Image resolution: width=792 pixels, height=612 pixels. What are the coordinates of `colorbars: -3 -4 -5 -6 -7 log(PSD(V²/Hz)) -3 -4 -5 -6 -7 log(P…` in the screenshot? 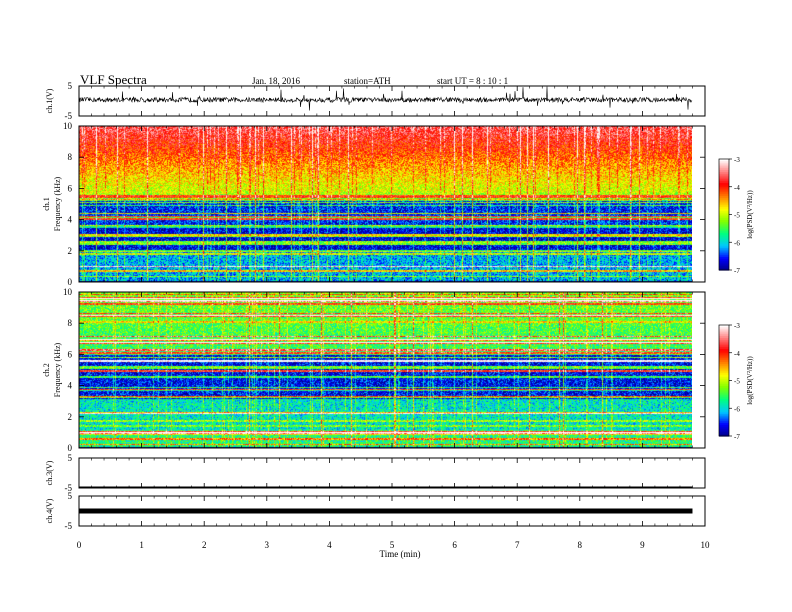 It's located at (736, 298).